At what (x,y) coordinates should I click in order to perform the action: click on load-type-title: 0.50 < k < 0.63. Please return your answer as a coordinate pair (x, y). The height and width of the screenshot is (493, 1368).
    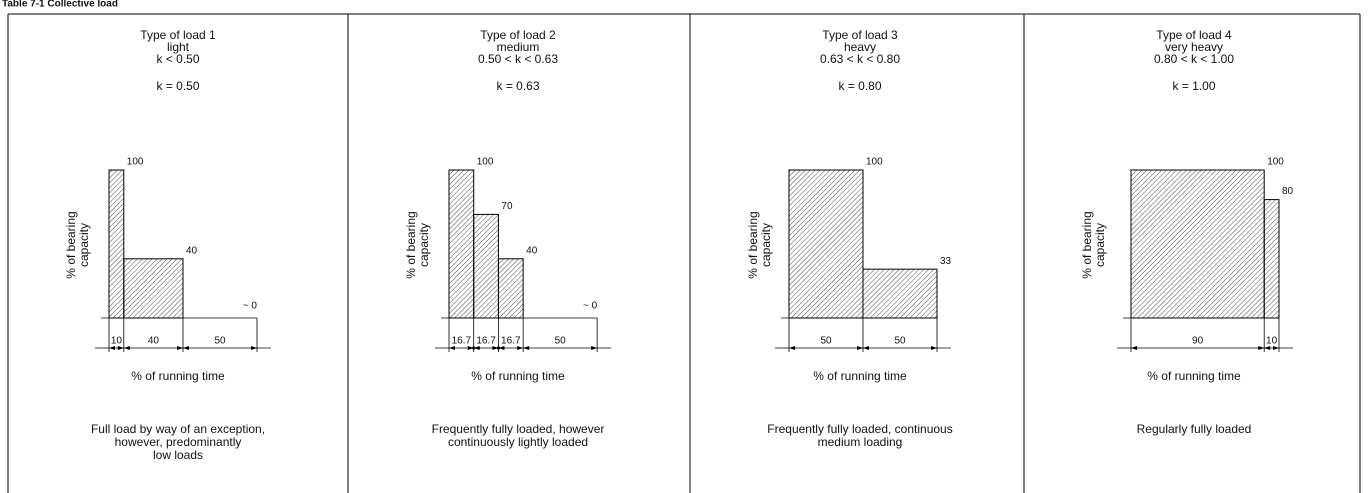
    Looking at the image, I should click on (518, 59).